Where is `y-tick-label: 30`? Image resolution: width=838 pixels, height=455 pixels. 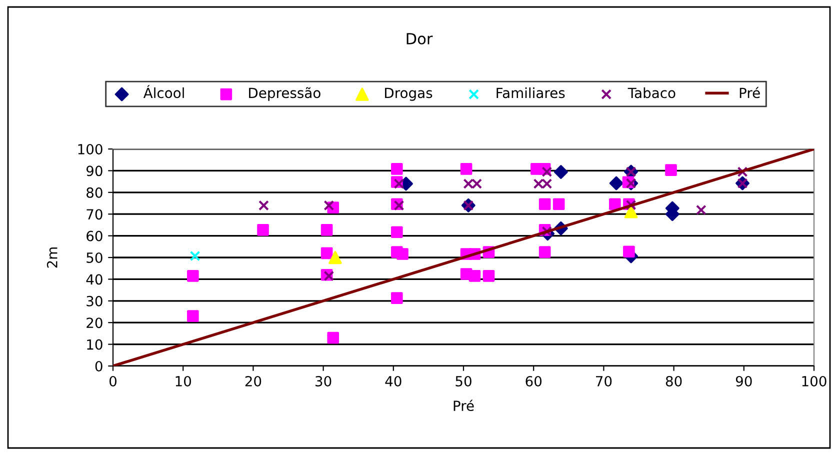 y-tick-label: 30 is located at coordinates (94, 301).